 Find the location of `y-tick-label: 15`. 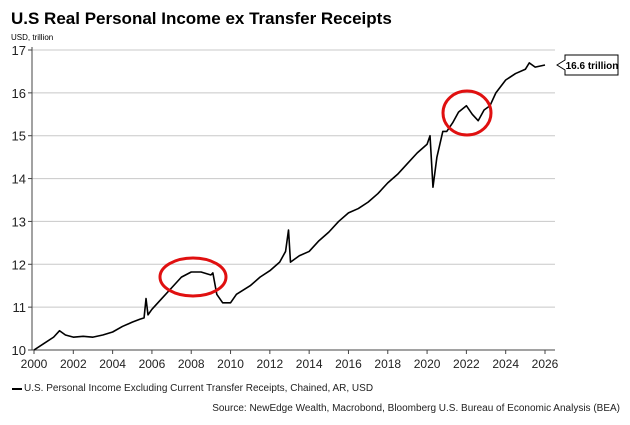

y-tick-label: 15 is located at coordinates (19, 136).